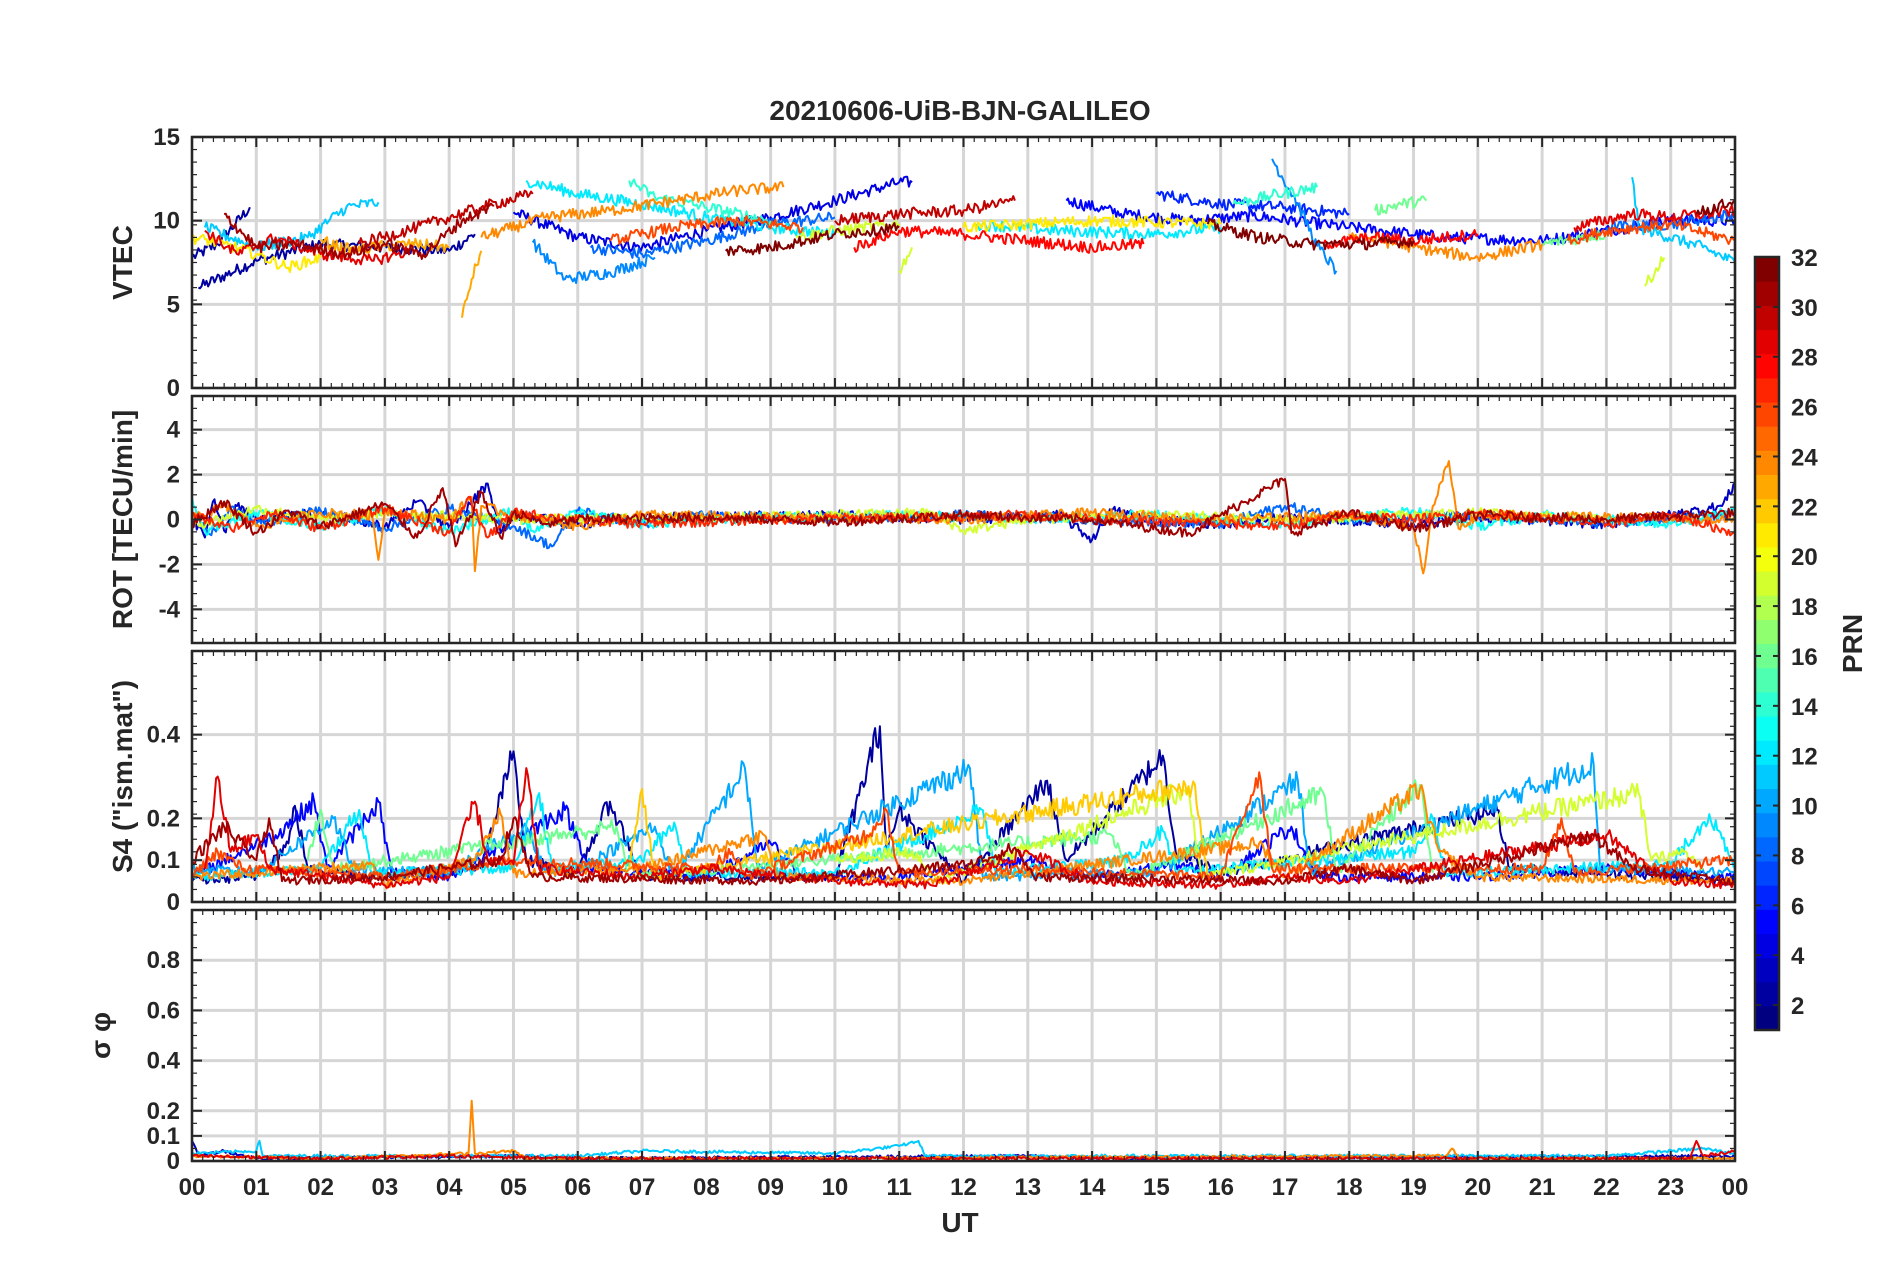 This screenshot has width=1902, height=1272. What do you see at coordinates (835, 1187) in the screenshot?
I see `x-tick-label: 10` at bounding box center [835, 1187].